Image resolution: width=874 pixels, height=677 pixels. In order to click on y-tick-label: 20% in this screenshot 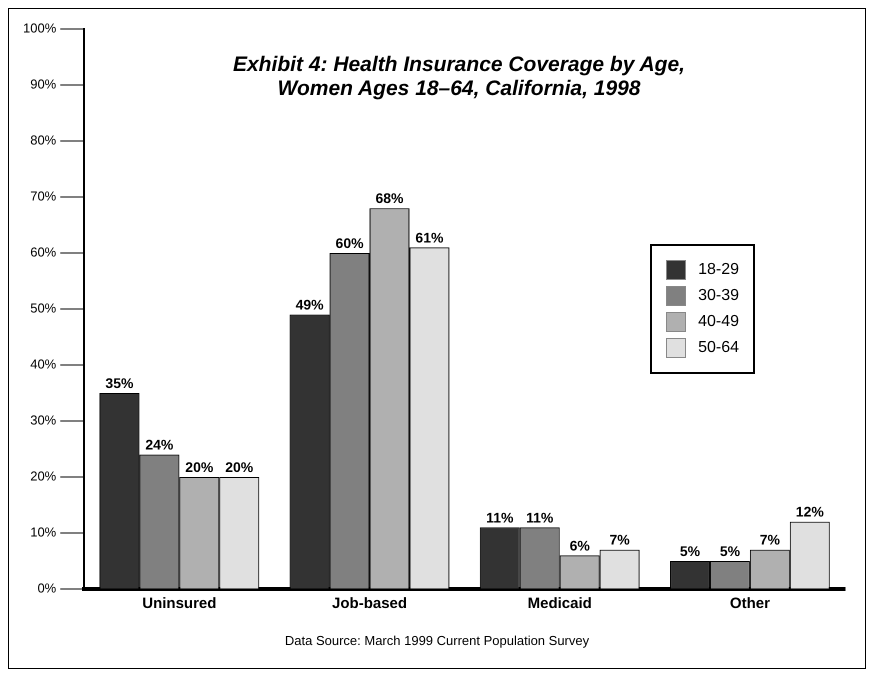, I will do `click(43, 476)`.